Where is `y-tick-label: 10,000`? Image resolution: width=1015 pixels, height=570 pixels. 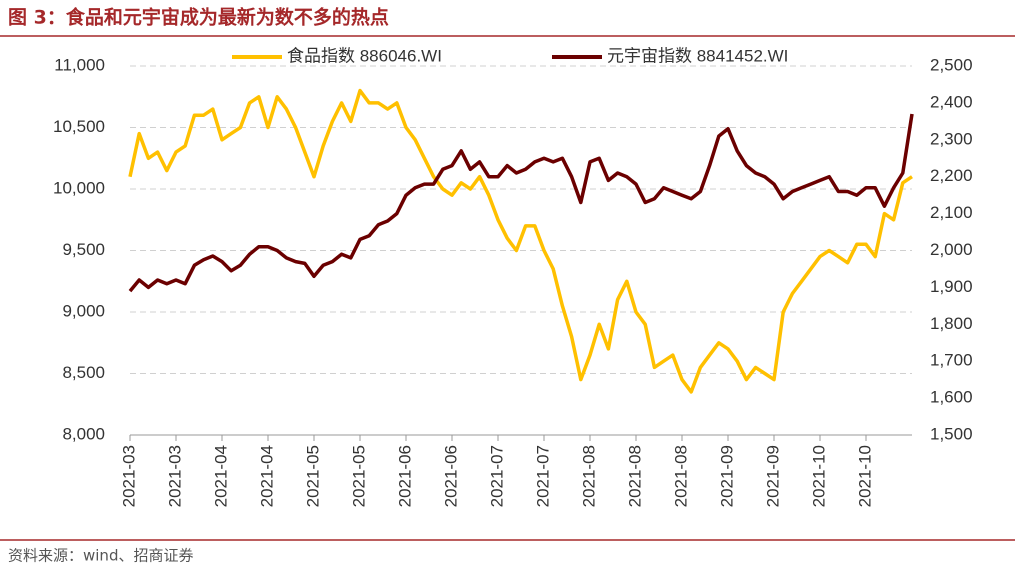 y-tick-label: 10,000 is located at coordinates (79, 187).